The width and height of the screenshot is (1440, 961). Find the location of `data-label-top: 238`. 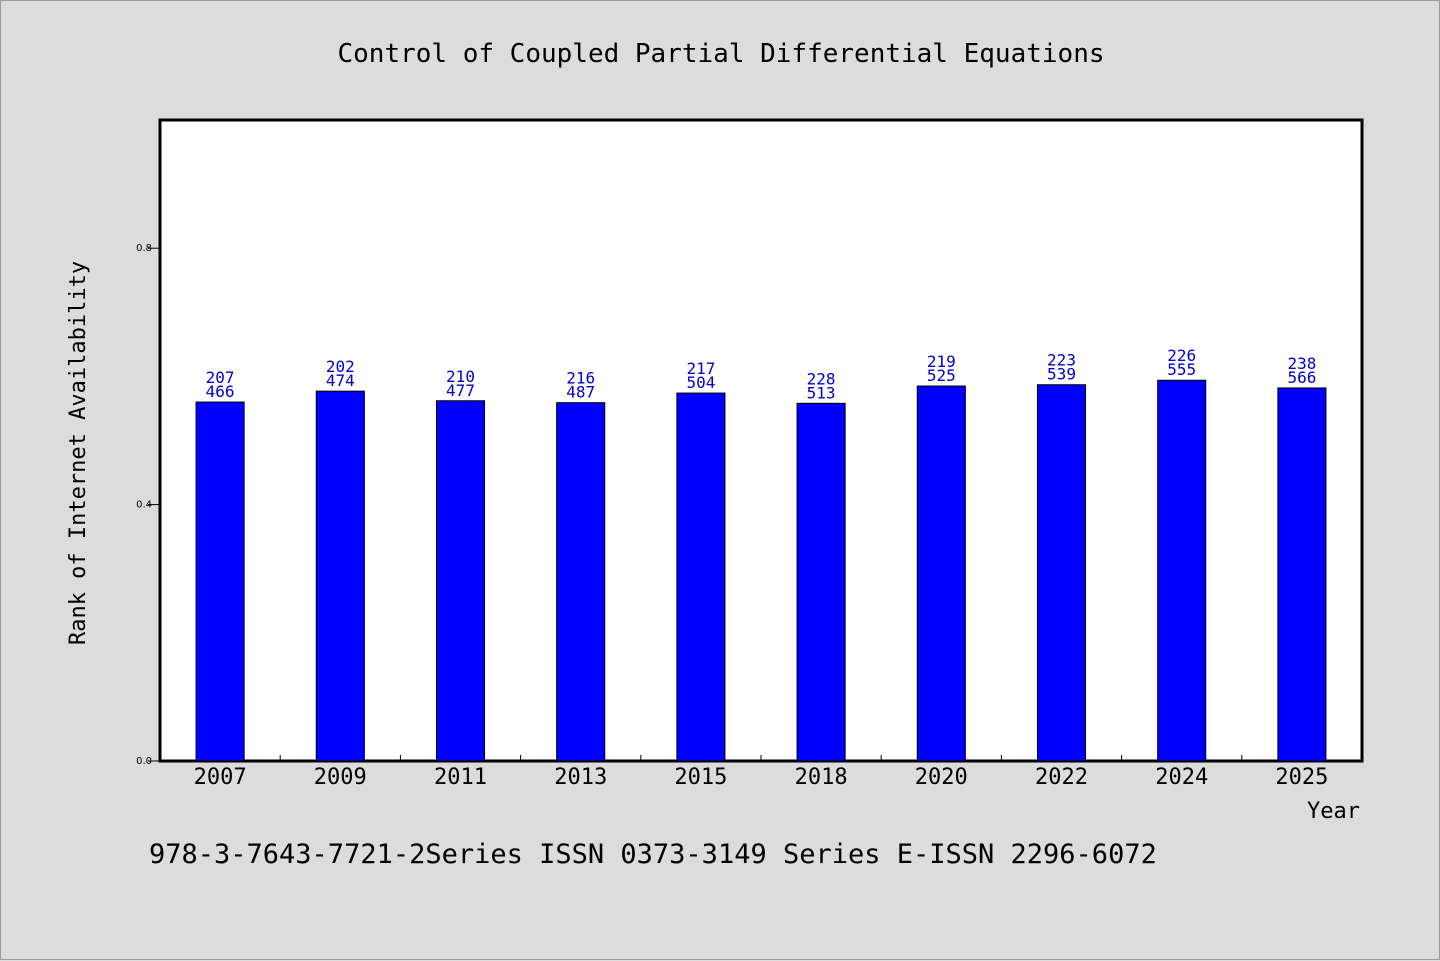

data-label-top: 238 is located at coordinates (1301, 363).